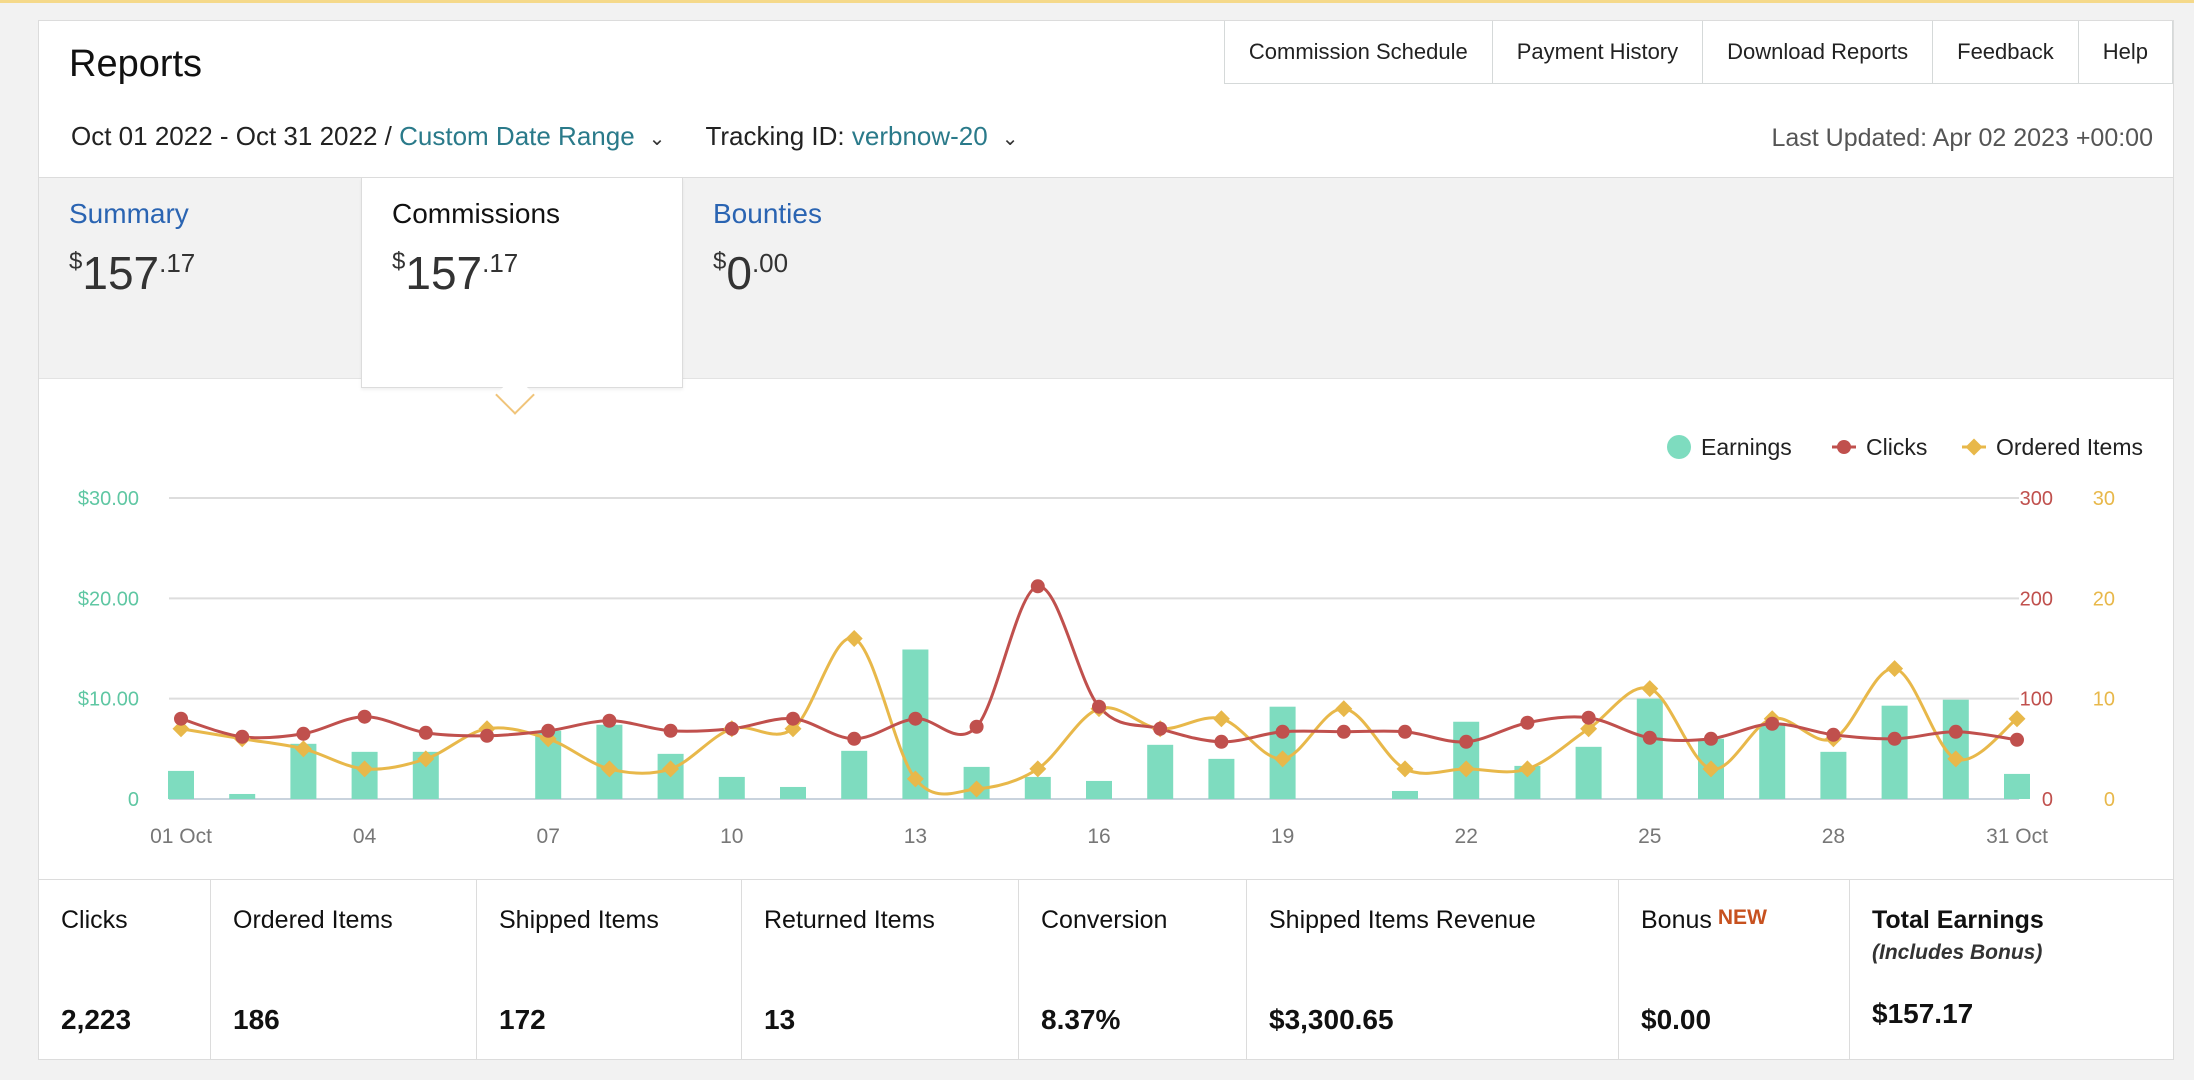 This screenshot has width=2194, height=1080. Describe the element at coordinates (2036, 599) in the screenshot. I see `y-axis-clicks-label: 200` at that location.